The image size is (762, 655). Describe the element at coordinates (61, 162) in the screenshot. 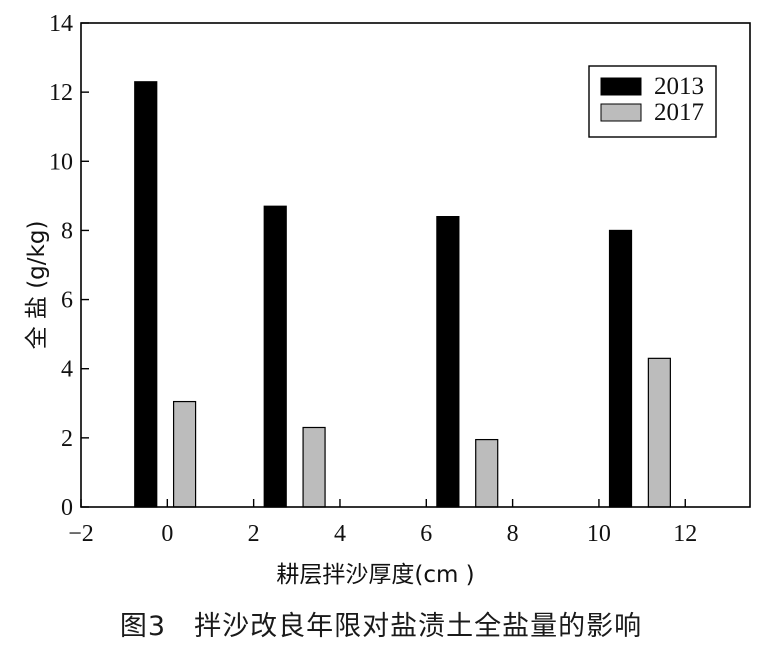

I see `y-tick-label: 10` at that location.